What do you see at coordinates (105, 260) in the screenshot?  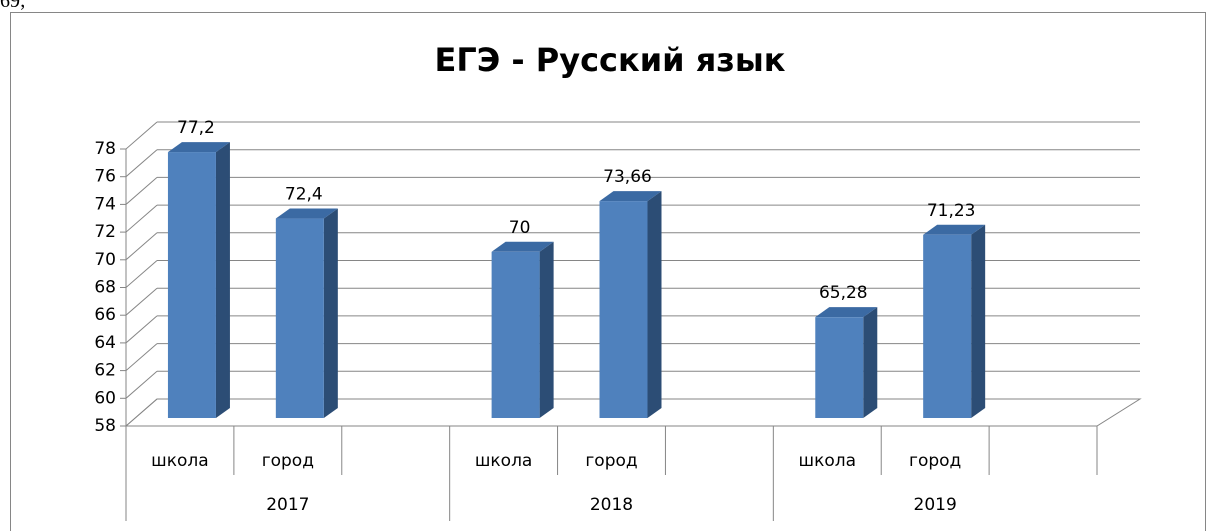 I see `y-tick-label: 70` at bounding box center [105, 260].